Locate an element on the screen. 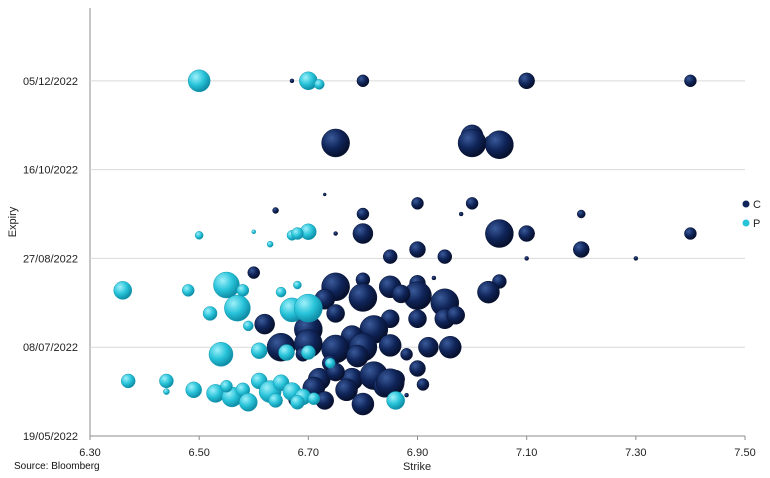 This screenshot has height=478, width=770. y-tick-label: 08/07/2022 is located at coordinates (50, 348).